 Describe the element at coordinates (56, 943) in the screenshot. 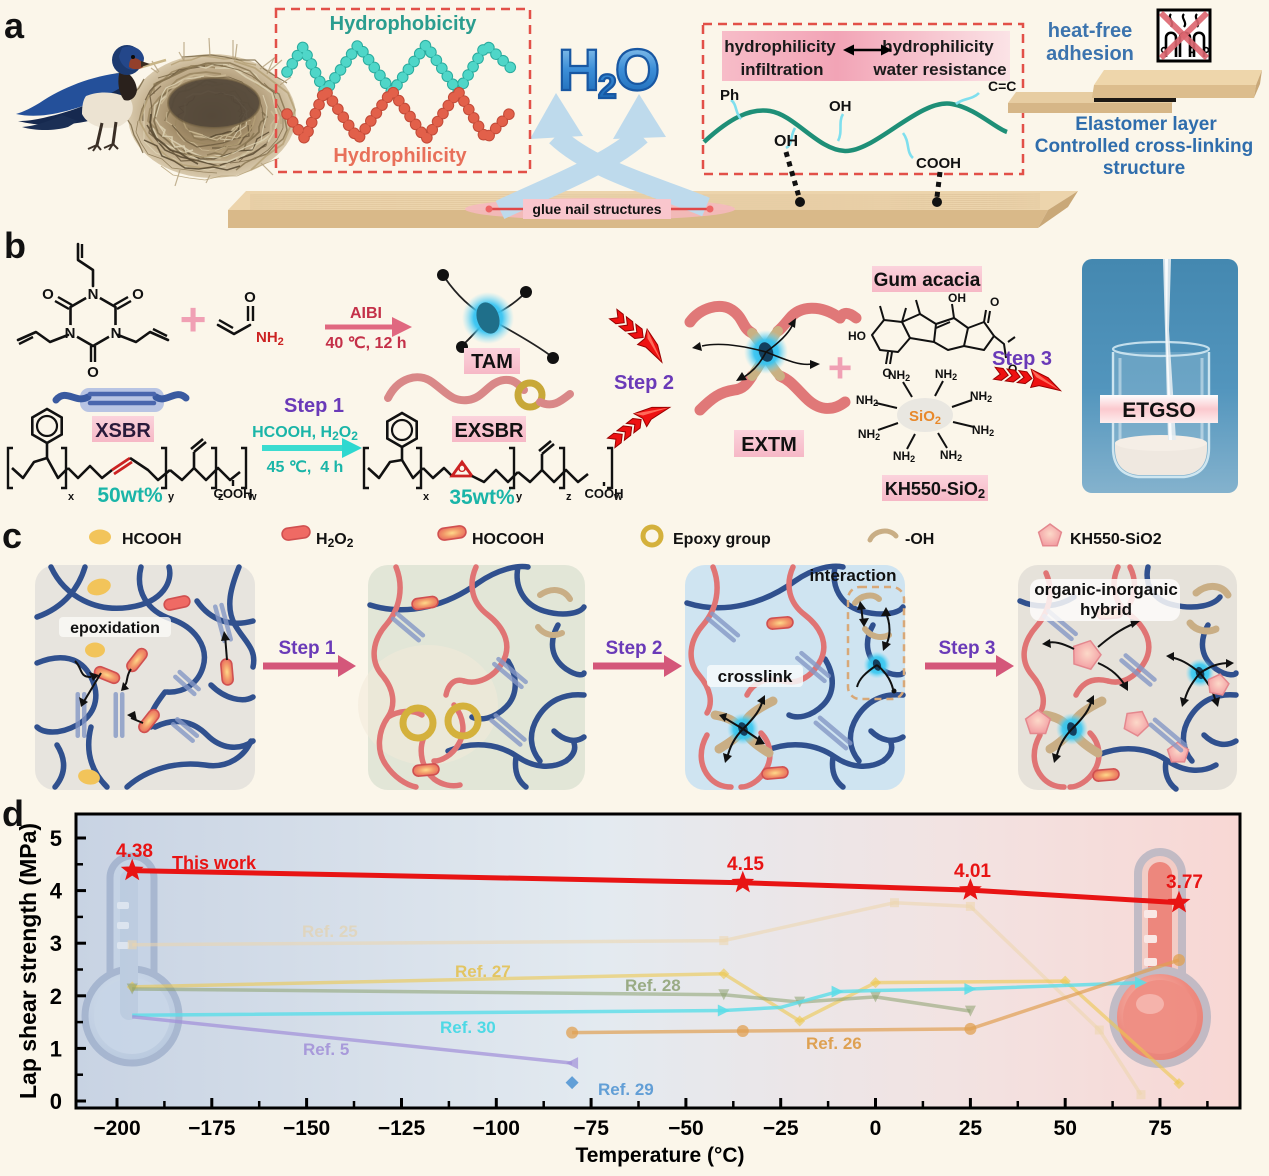

I see `svg-text: 3` at that location.